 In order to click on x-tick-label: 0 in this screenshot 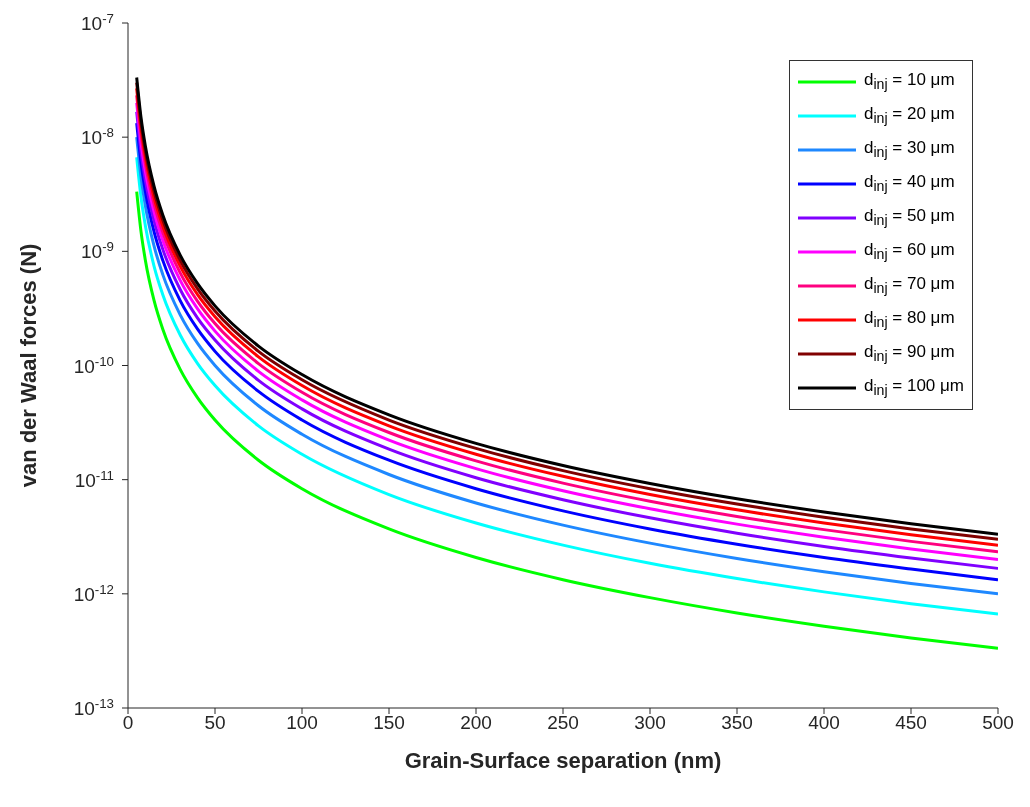, I will do `click(128, 723)`.